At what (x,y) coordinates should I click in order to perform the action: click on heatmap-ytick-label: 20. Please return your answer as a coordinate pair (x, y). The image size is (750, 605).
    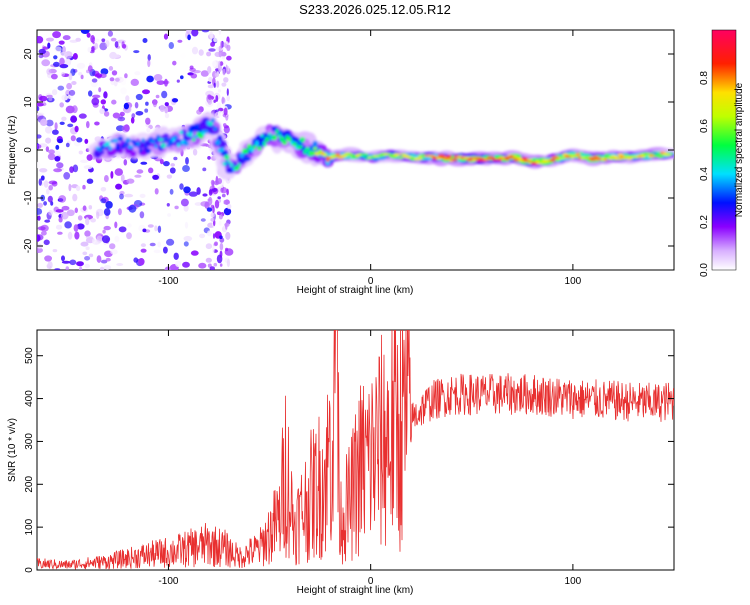
    Looking at the image, I should click on (28, 54).